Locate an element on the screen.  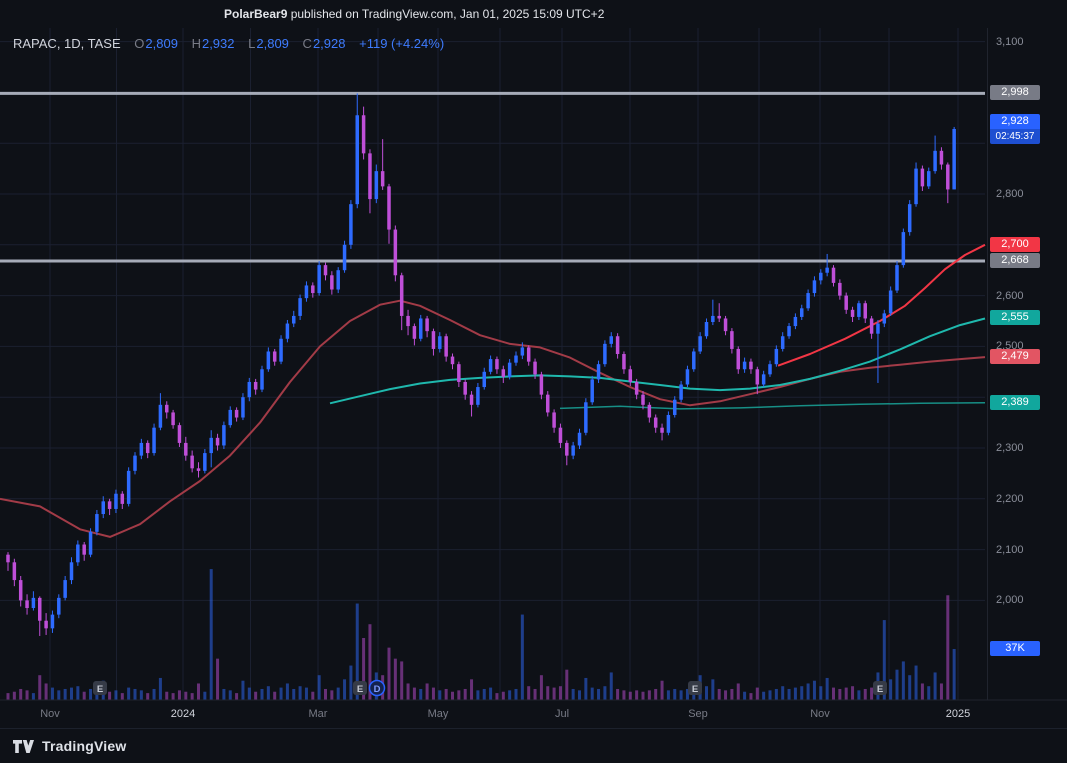
time-axis: Nov 2024 Mar May Jul Sep Nov 2025 is located at coordinates (505, 714).